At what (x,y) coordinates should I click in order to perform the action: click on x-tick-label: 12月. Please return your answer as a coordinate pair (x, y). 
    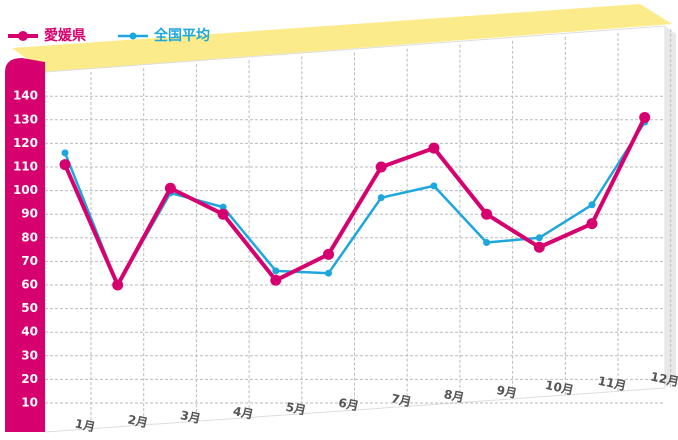
    Looking at the image, I should click on (663, 379).